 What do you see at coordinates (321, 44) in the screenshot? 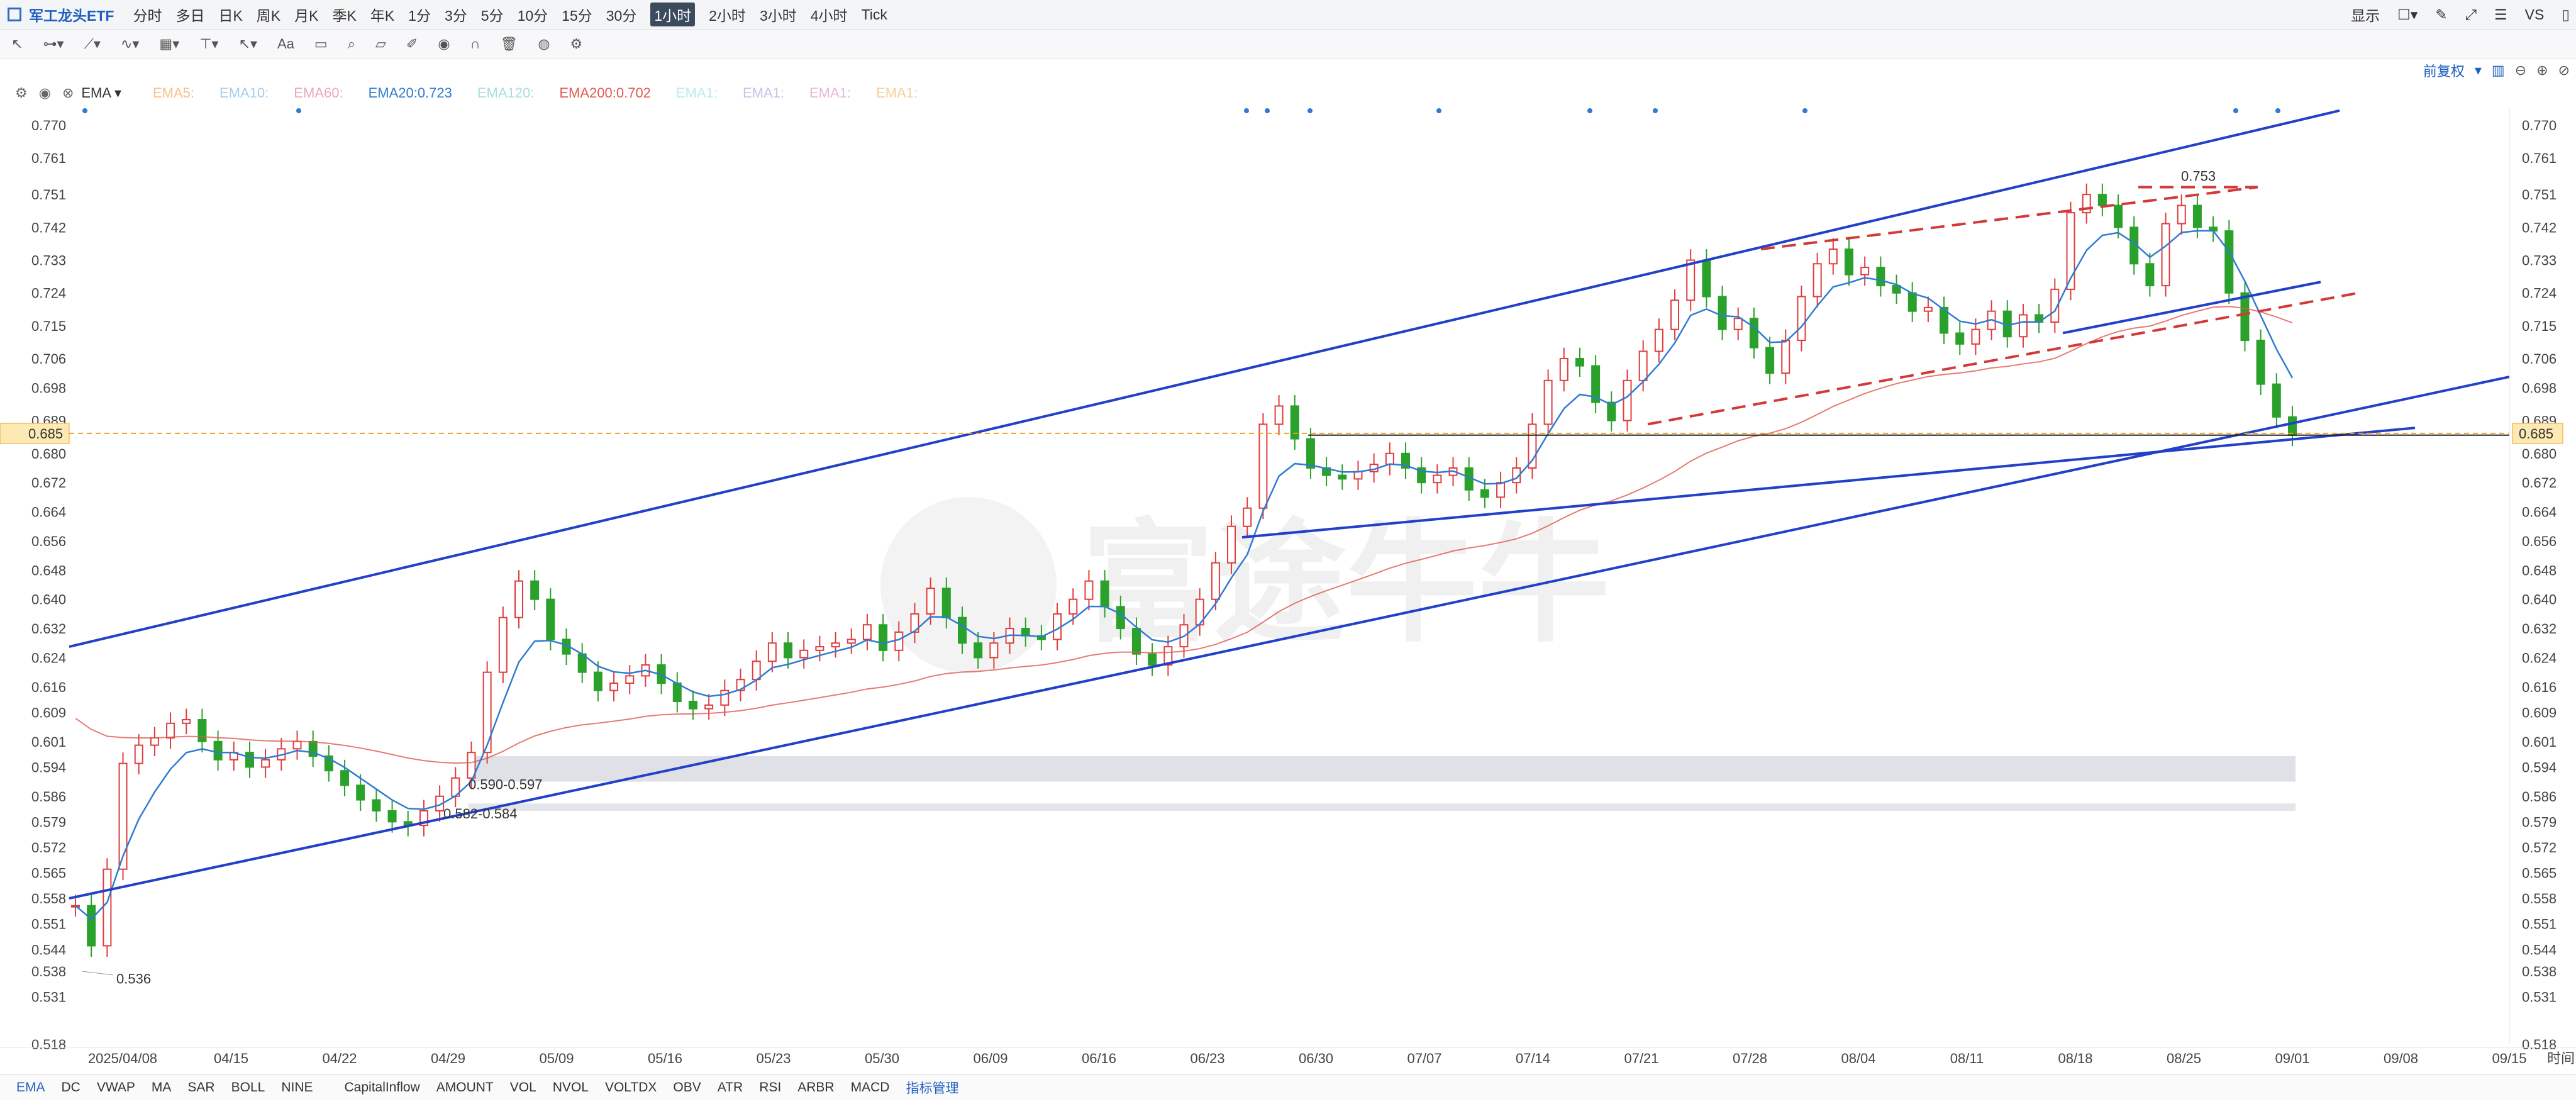
I see `comment-icon: ▭` at bounding box center [321, 44].